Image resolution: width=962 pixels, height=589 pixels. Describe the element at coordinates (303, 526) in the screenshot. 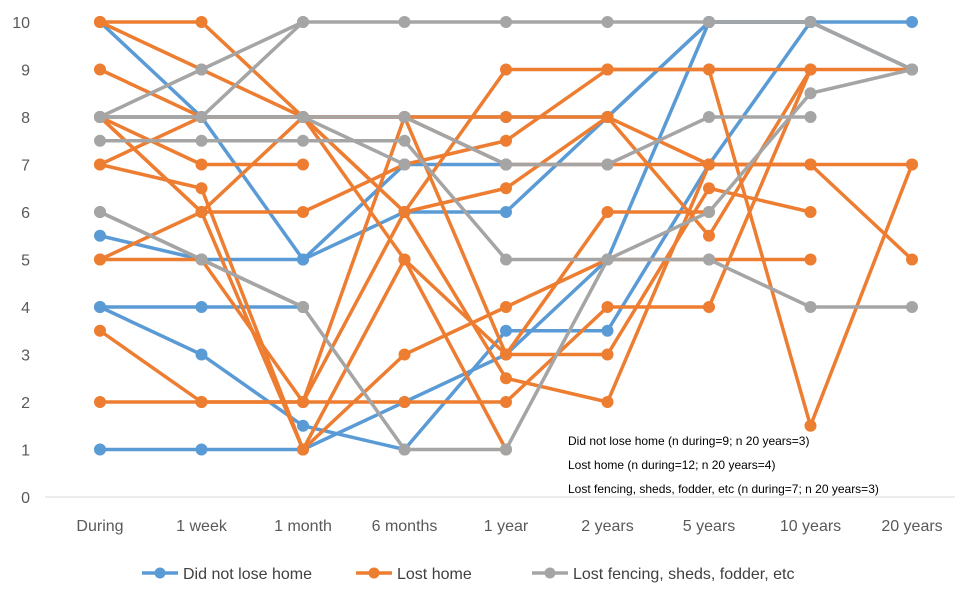

I see `x-tick-label: 1 month` at that location.